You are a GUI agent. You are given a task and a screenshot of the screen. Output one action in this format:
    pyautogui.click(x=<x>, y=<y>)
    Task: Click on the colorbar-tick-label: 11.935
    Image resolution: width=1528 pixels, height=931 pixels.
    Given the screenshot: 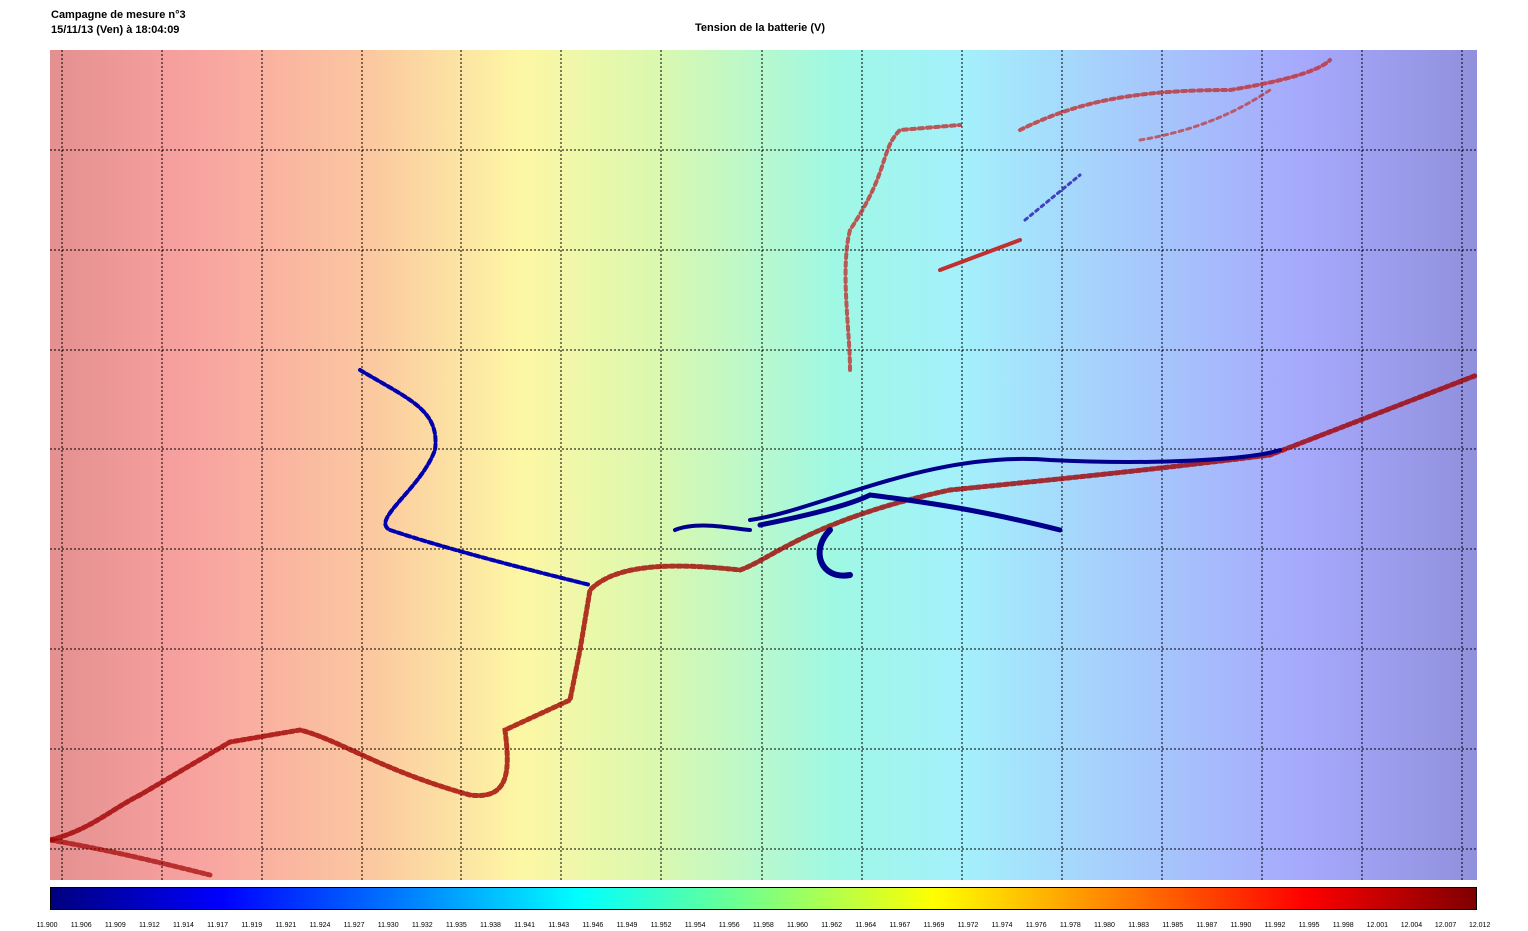 What is the action you would take?
    pyautogui.click(x=456, y=925)
    